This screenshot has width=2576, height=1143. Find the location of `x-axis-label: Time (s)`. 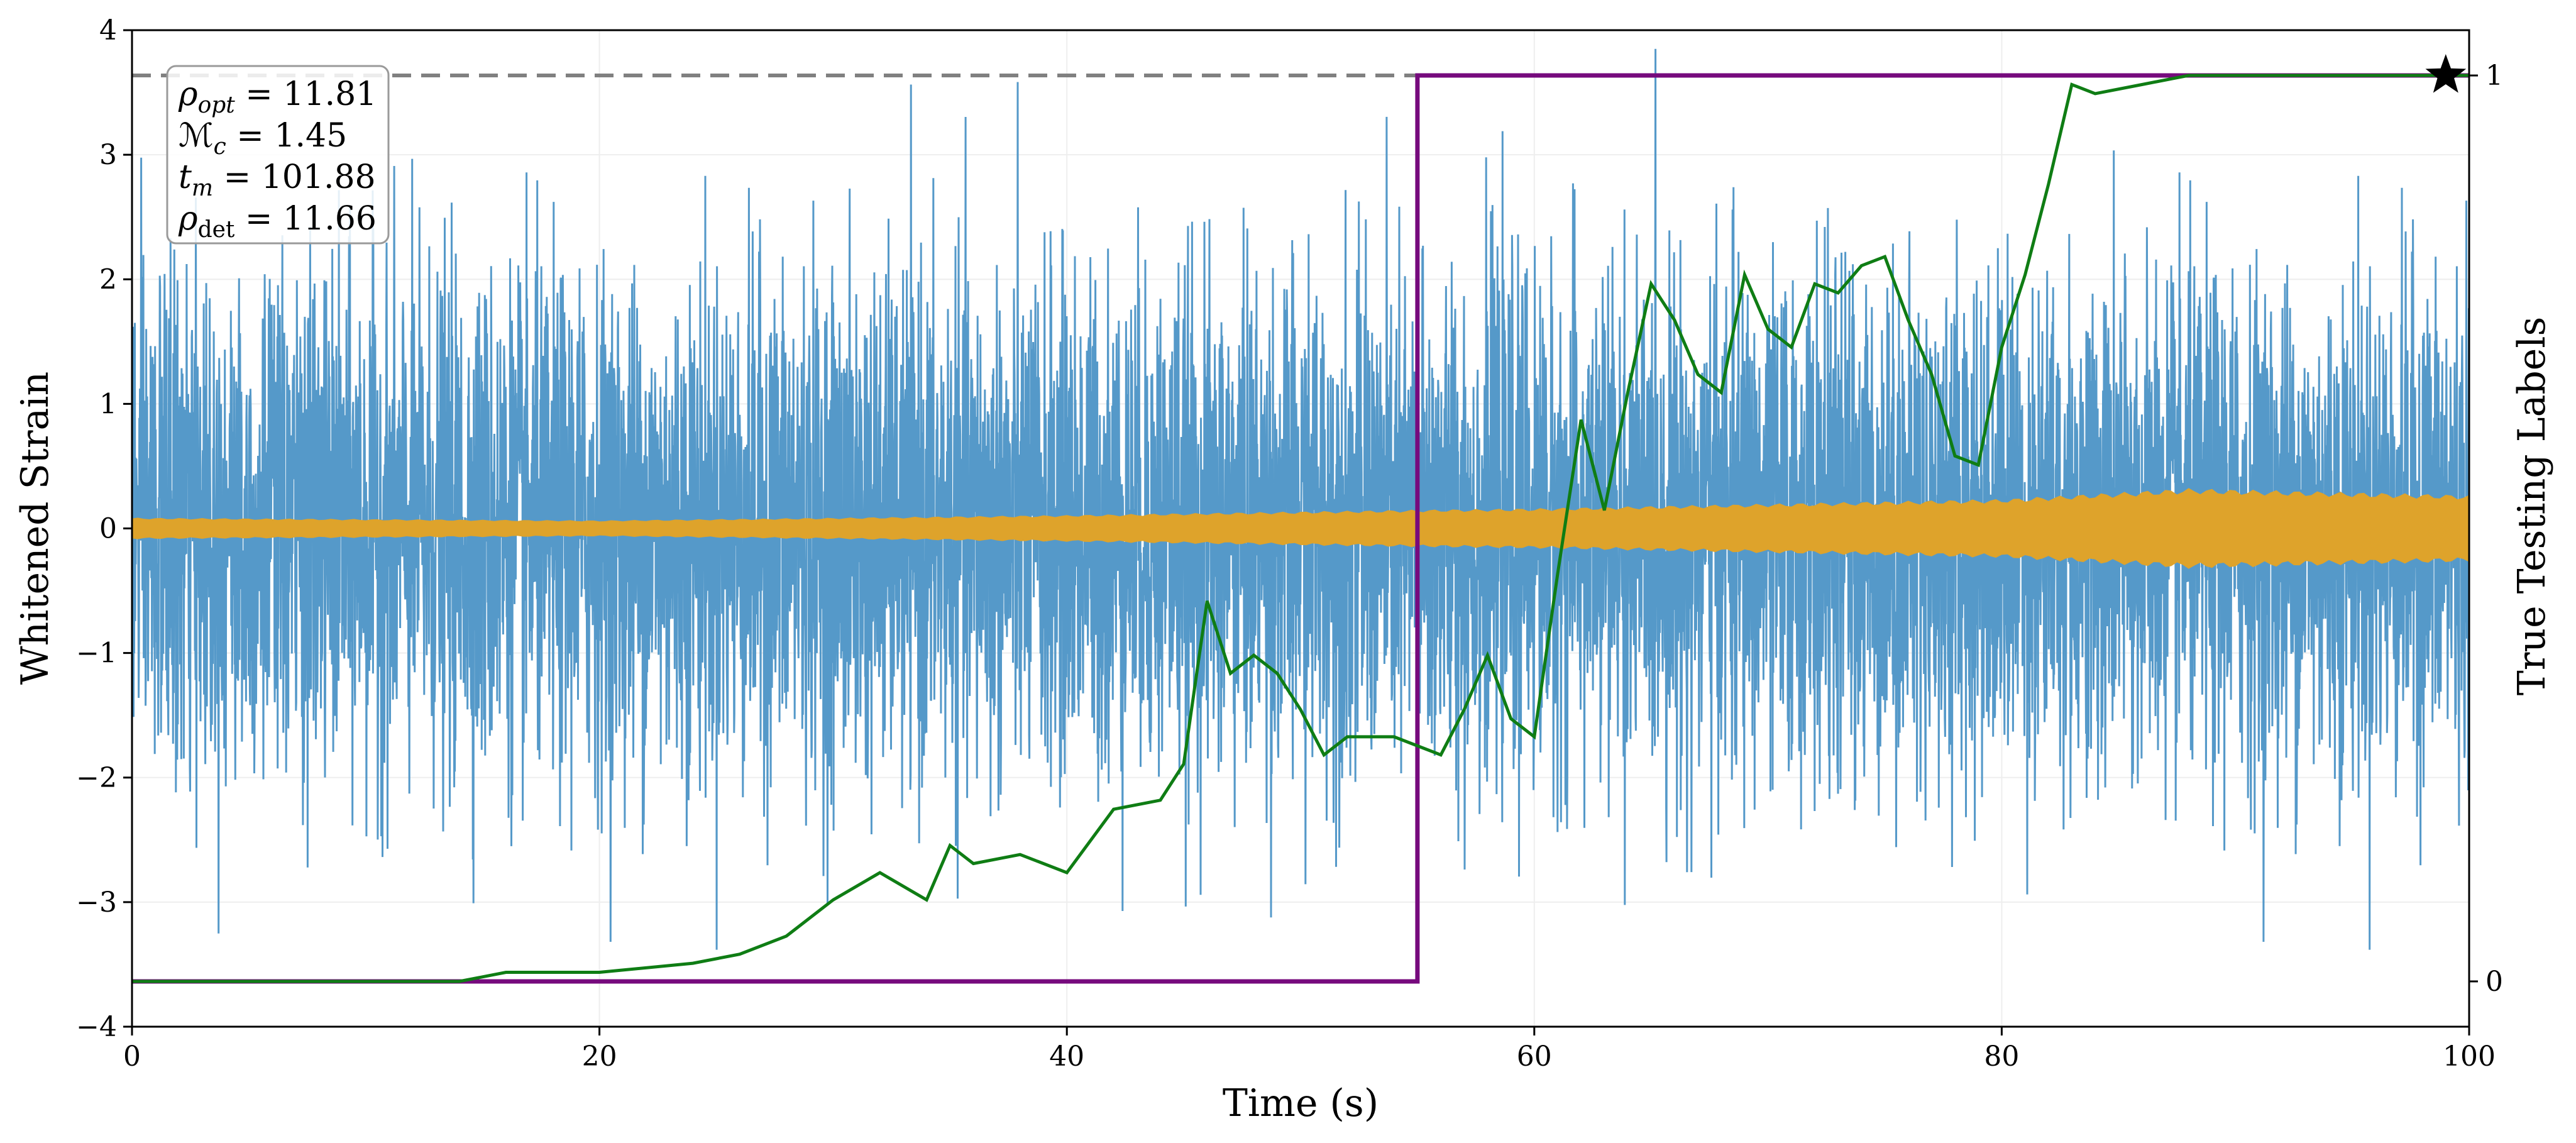

x-axis-label: Time (s) is located at coordinates (1301, 1103).